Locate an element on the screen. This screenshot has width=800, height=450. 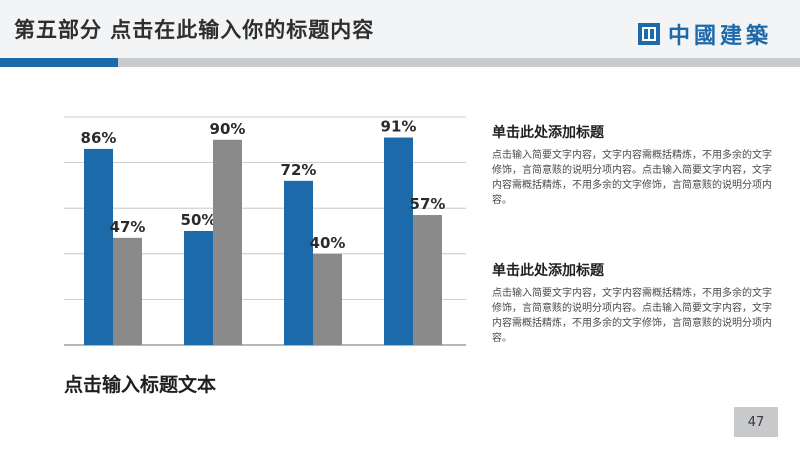
data-label: 90% is located at coordinates (228, 129).